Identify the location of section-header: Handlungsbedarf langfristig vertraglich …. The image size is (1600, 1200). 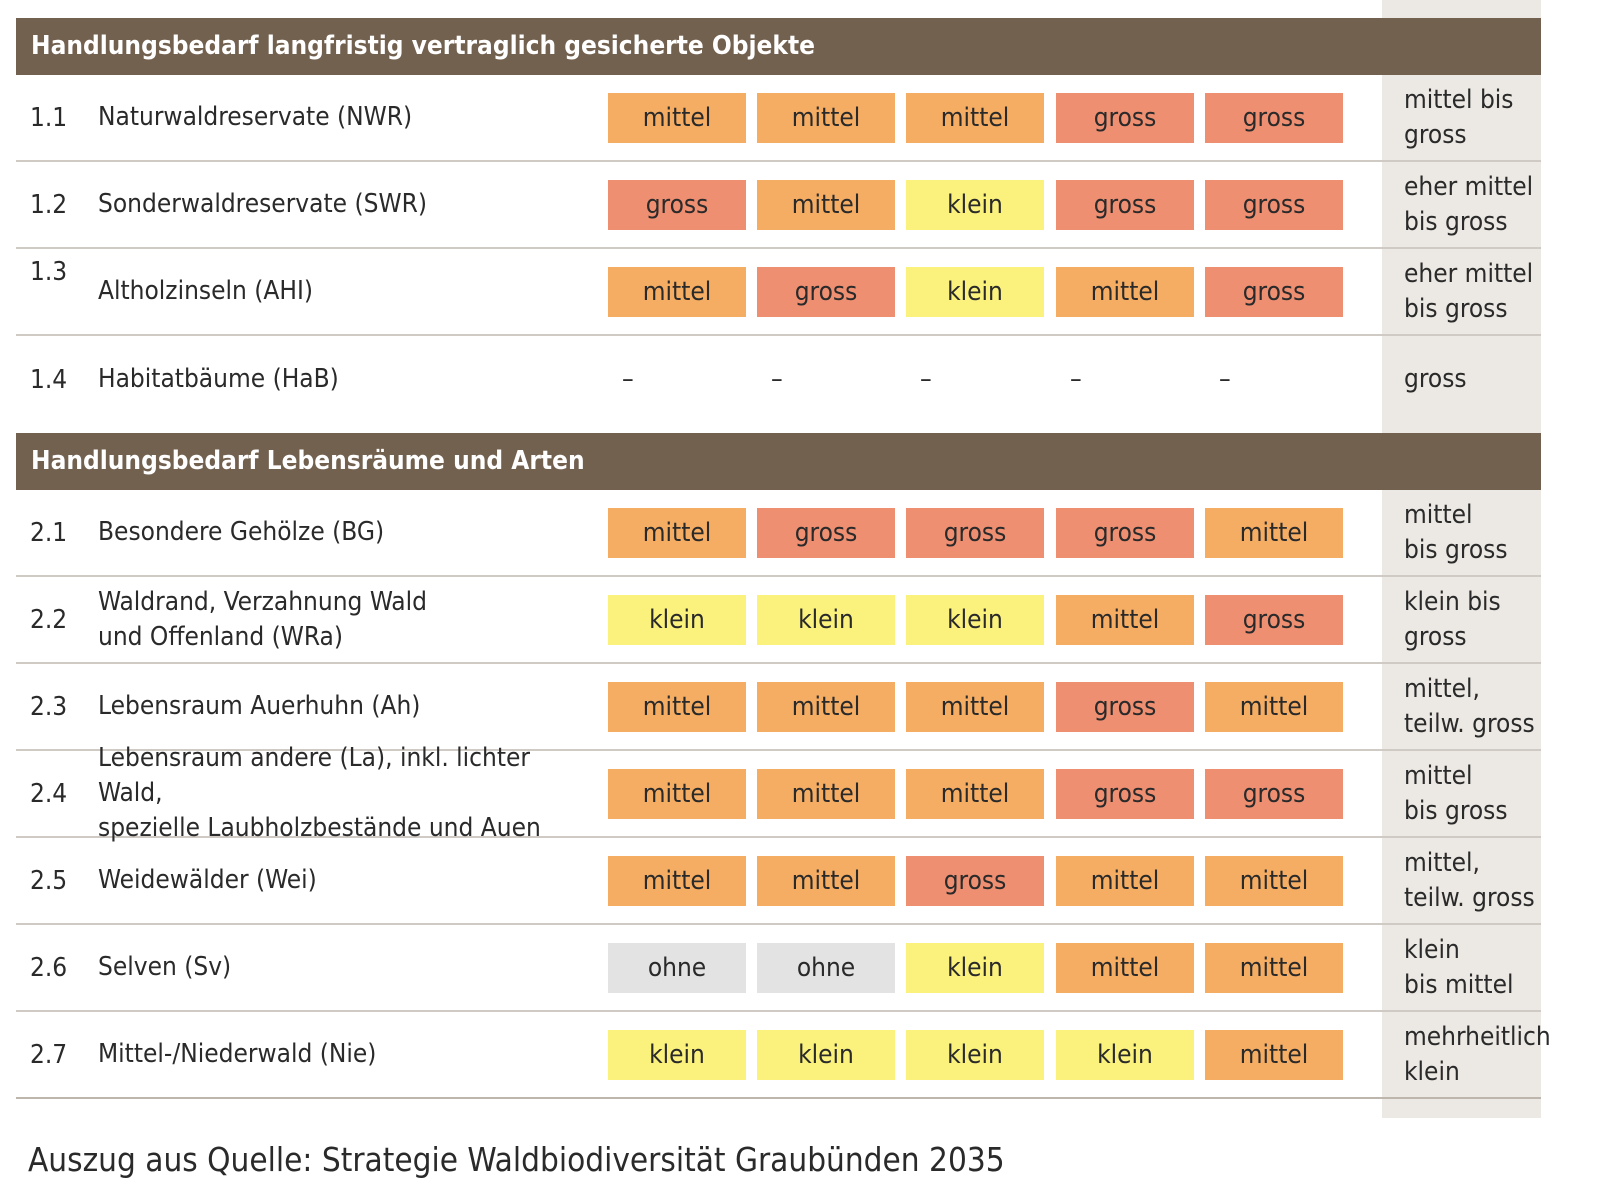
(778, 46).